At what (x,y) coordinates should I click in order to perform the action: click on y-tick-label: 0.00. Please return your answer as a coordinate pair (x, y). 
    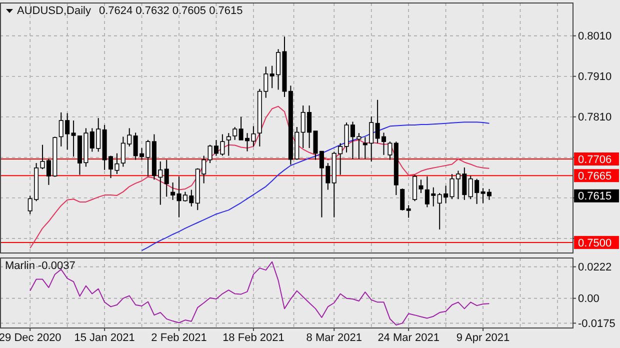
    Looking at the image, I should click on (589, 299).